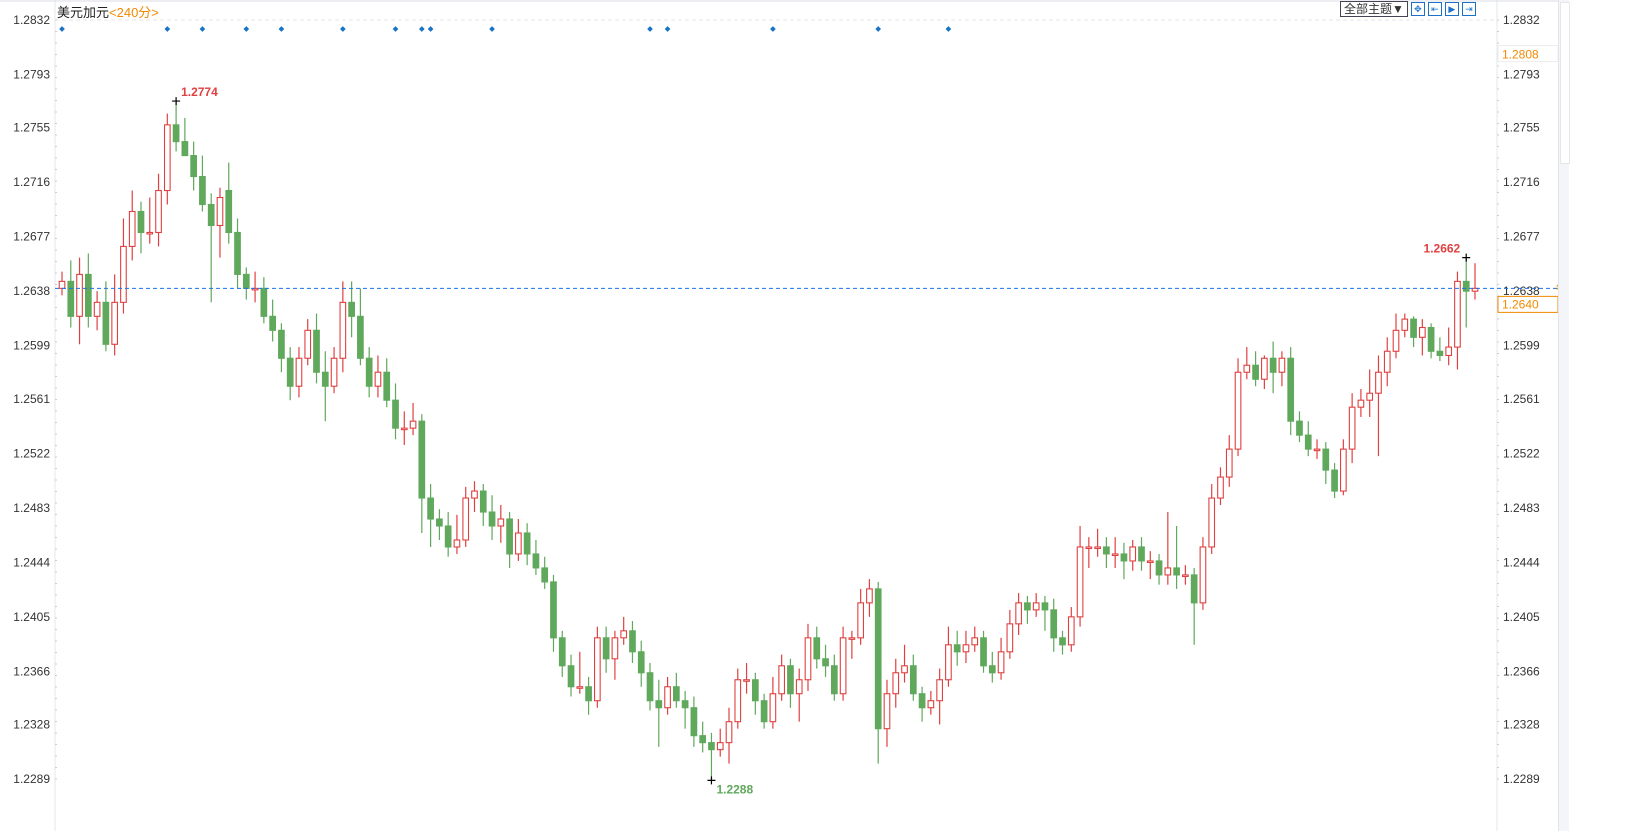 The image size is (1636, 831). Describe the element at coordinates (1521, 617) in the screenshot. I see `y-tick-label-right: 1.2405` at that location.